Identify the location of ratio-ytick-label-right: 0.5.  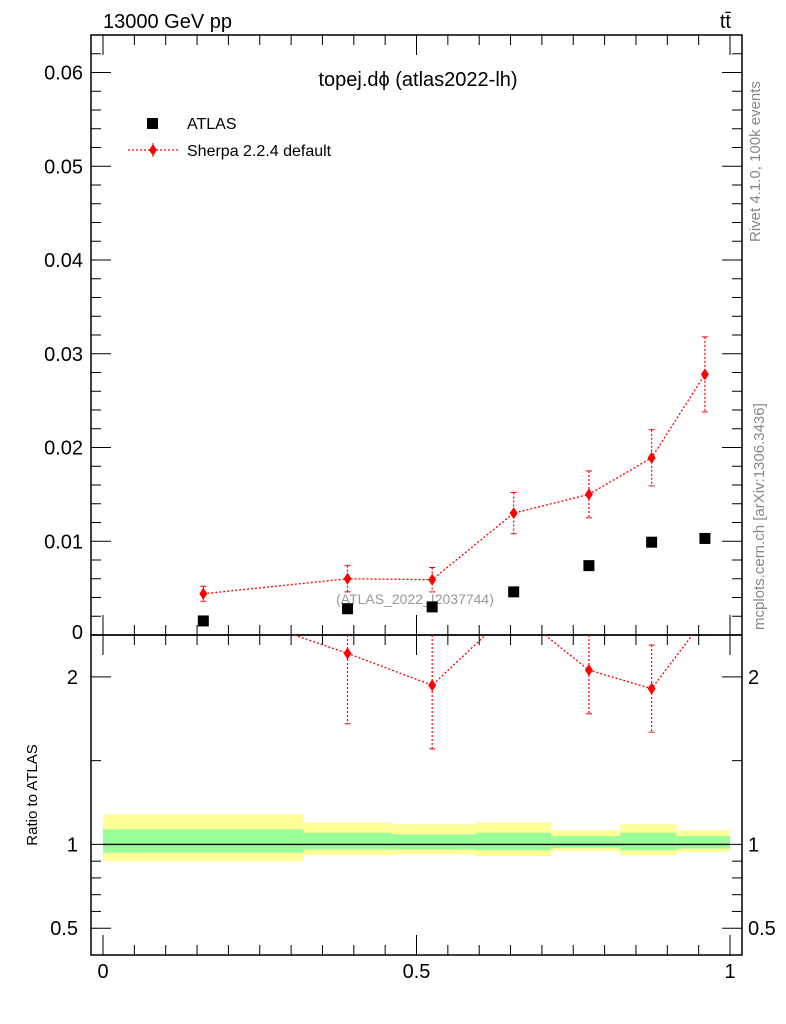
(762, 929).